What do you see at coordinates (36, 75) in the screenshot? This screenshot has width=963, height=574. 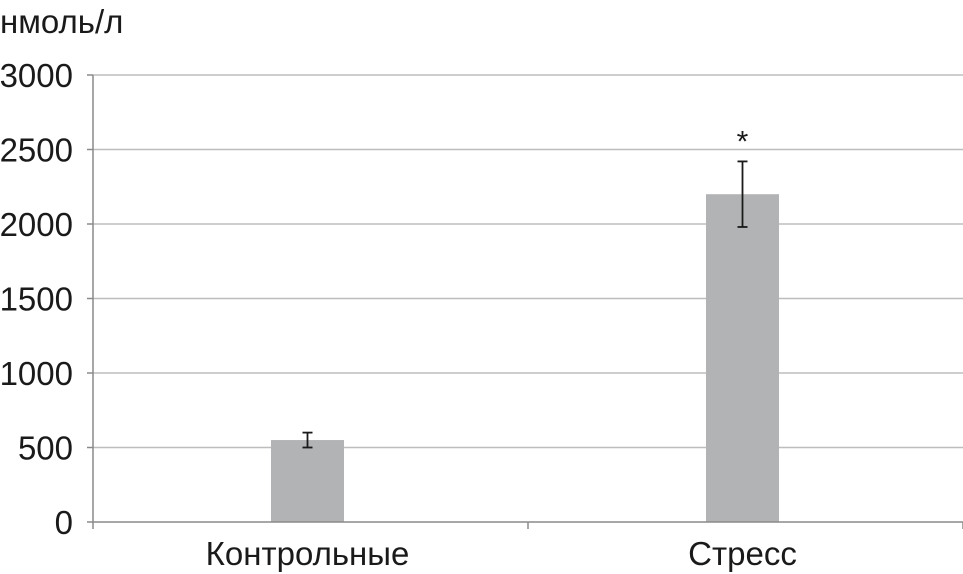 I see `y-tick-label: 3000` at bounding box center [36, 75].